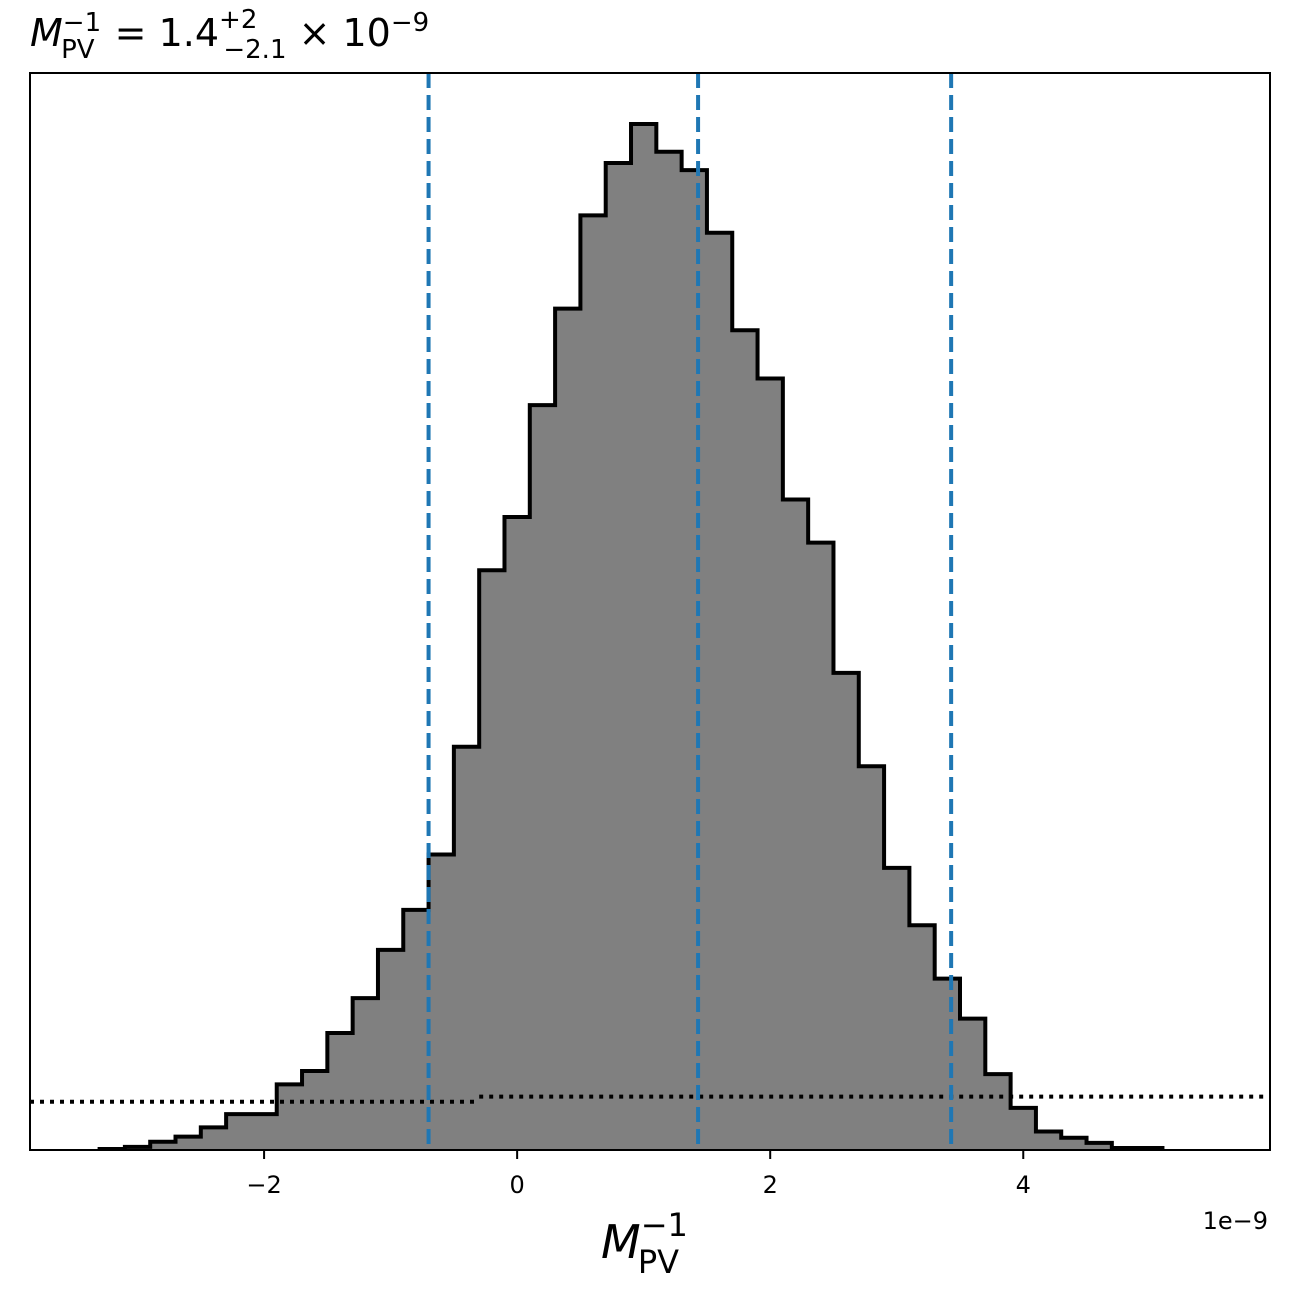 The height and width of the screenshot is (1293, 1289). Describe the element at coordinates (82, 23) in the screenshot. I see `title-sup: −1` at that location.